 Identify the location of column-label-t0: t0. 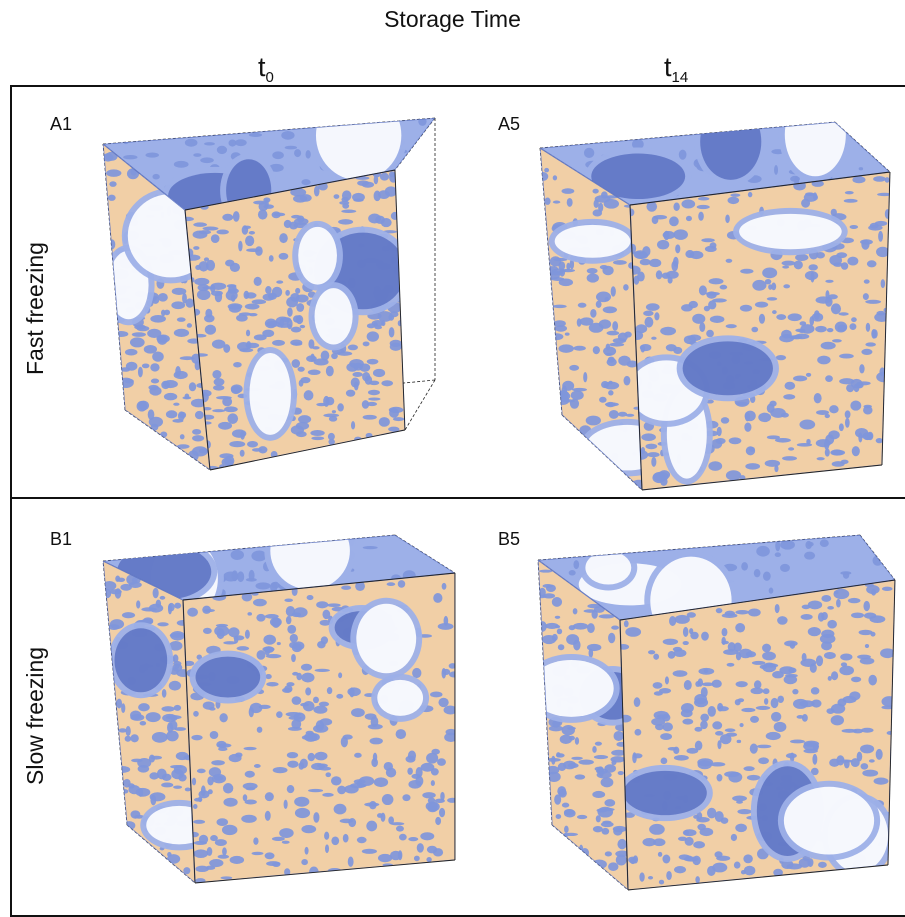
(266, 69).